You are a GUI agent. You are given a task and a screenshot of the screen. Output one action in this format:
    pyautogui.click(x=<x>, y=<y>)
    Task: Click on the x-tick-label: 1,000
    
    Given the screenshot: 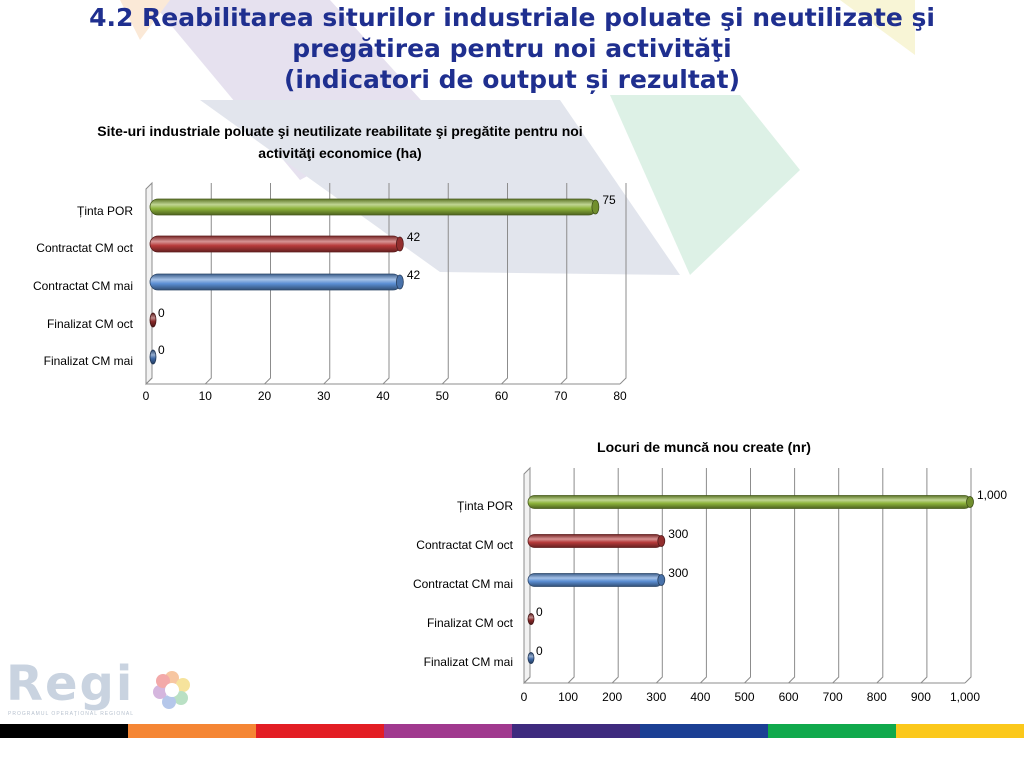 What is the action you would take?
    pyautogui.click(x=965, y=697)
    